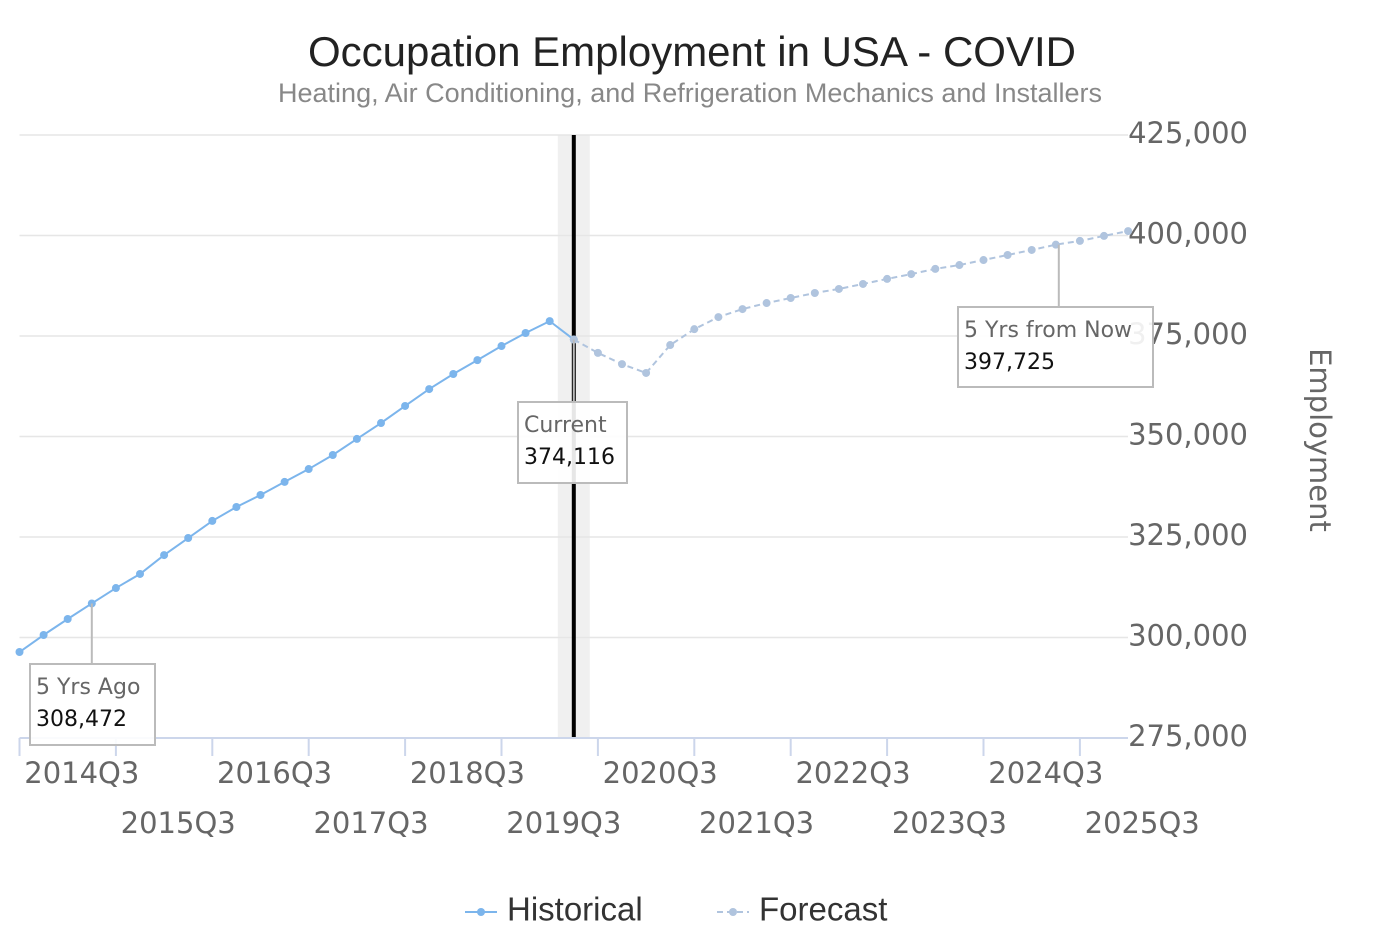 This screenshot has width=1376, height=952. Describe the element at coordinates (1048, 330) in the screenshot. I see `annotation-title: 5 Yrs from Now` at that location.